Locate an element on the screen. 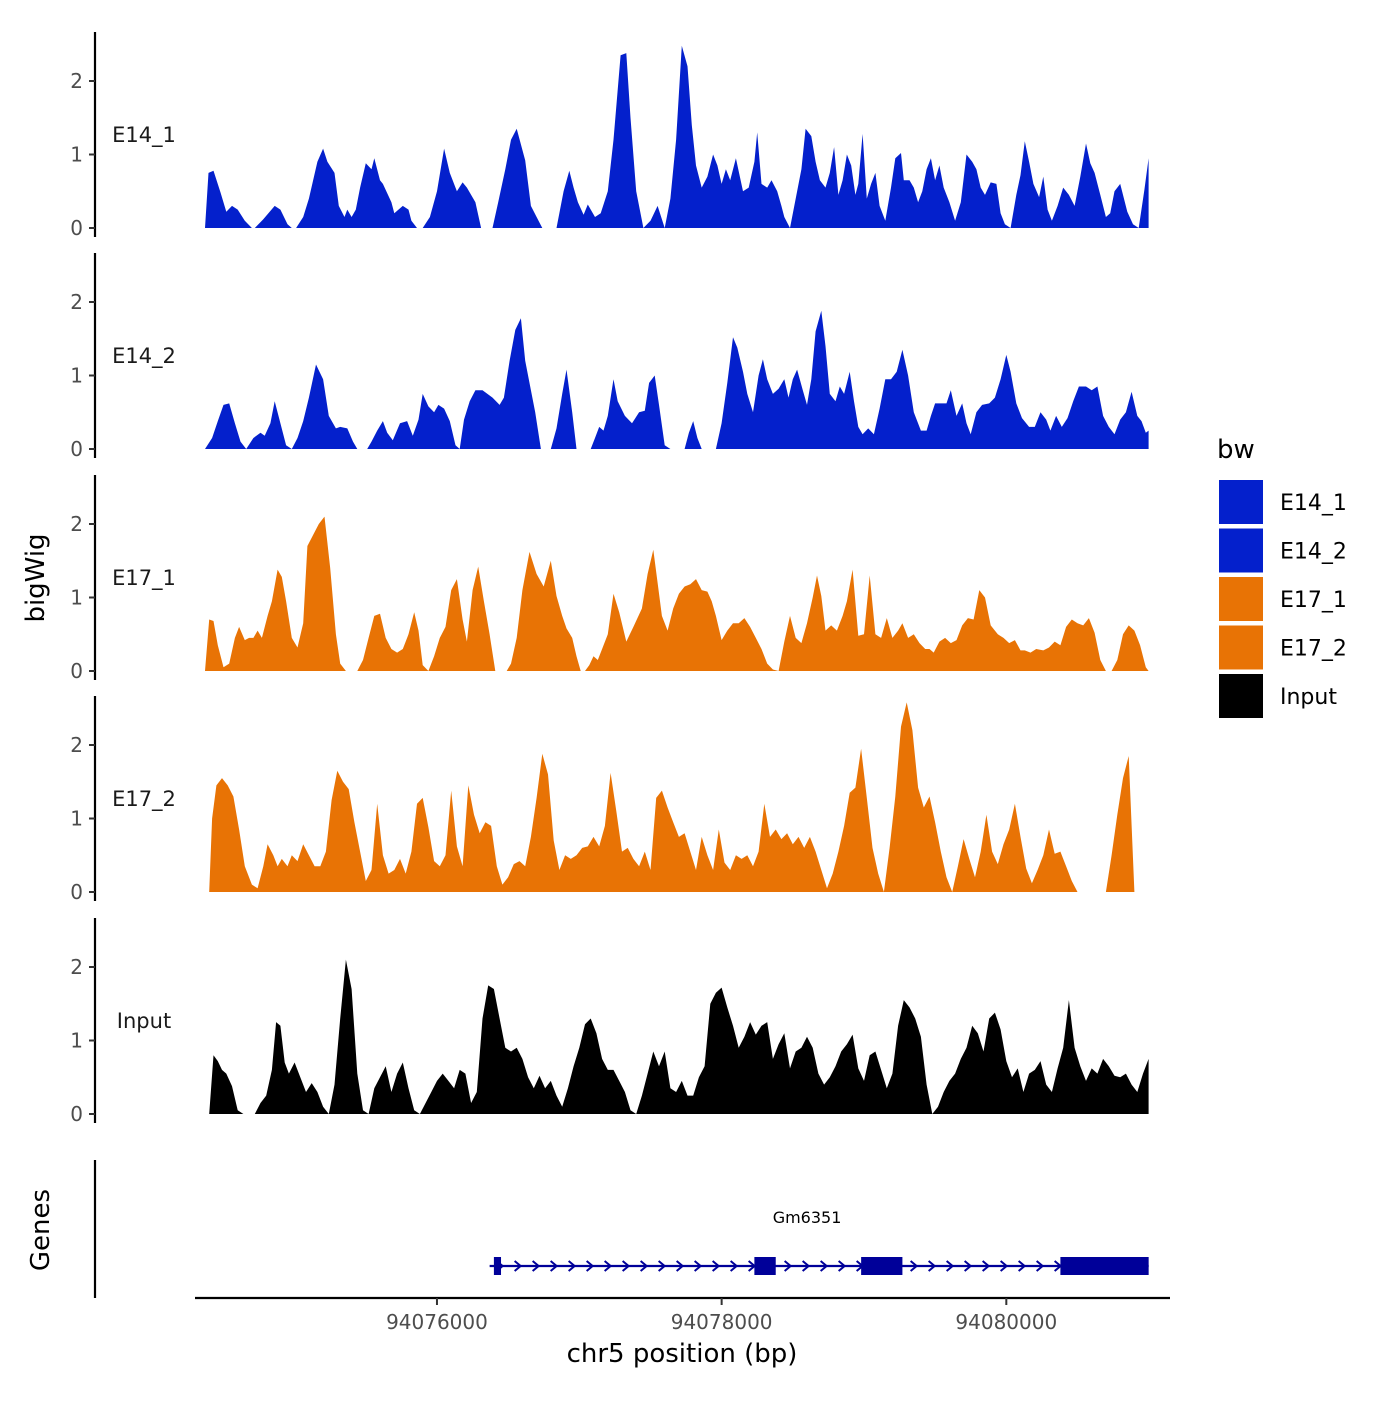 This screenshot has height=1405, width=1400. track-E17_2: 0 1 2 E17_2 is located at coordinates (602, 800).